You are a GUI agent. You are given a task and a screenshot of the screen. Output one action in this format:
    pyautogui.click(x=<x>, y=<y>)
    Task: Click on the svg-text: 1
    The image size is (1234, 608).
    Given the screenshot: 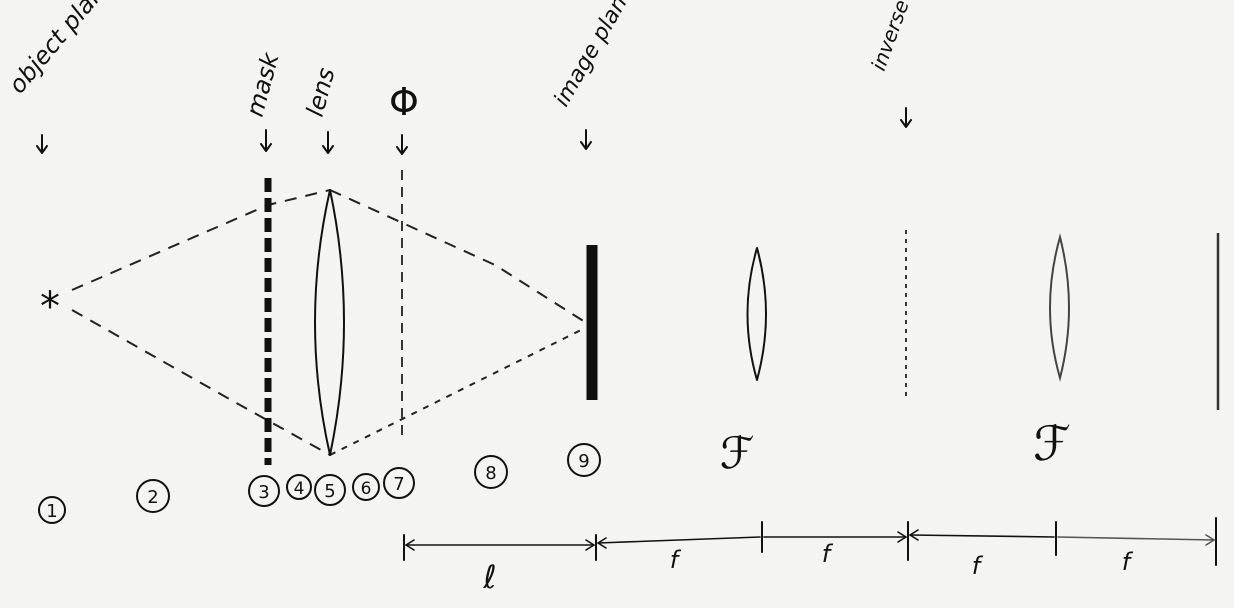 What is the action you would take?
    pyautogui.click(x=51, y=511)
    